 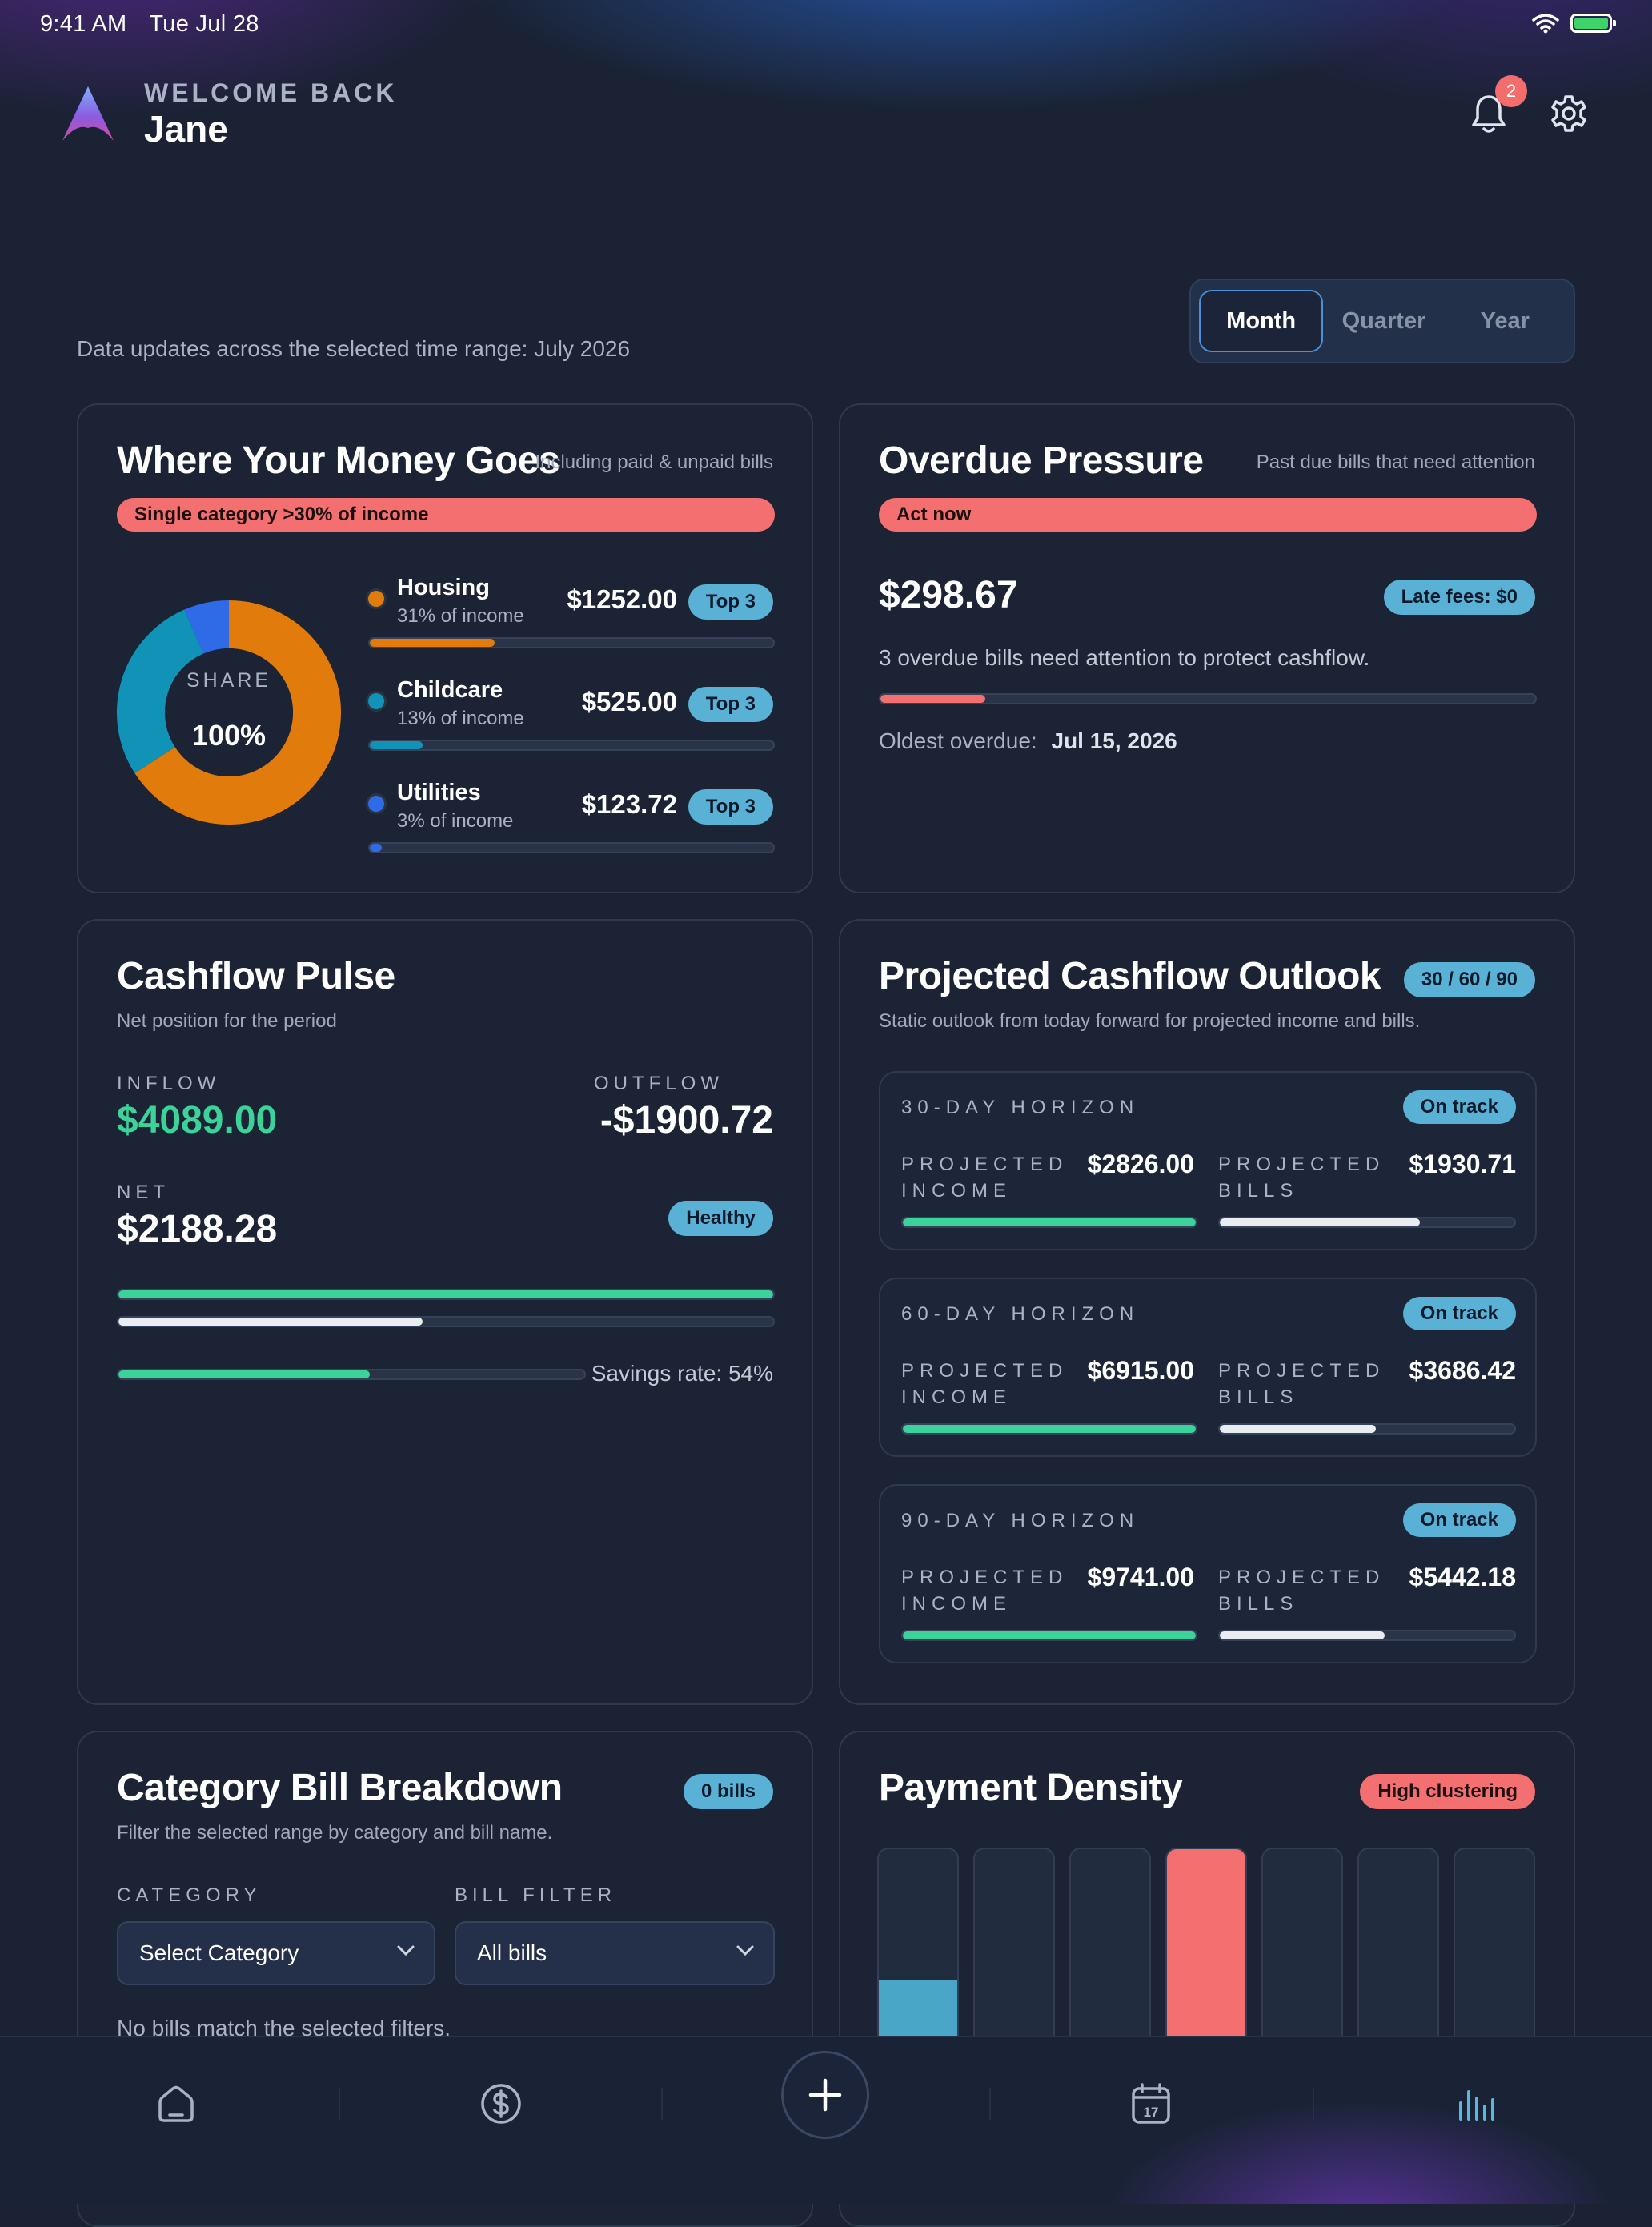 What do you see at coordinates (1031, 1788) in the screenshot?
I see `density-title: Payment Density` at bounding box center [1031, 1788].